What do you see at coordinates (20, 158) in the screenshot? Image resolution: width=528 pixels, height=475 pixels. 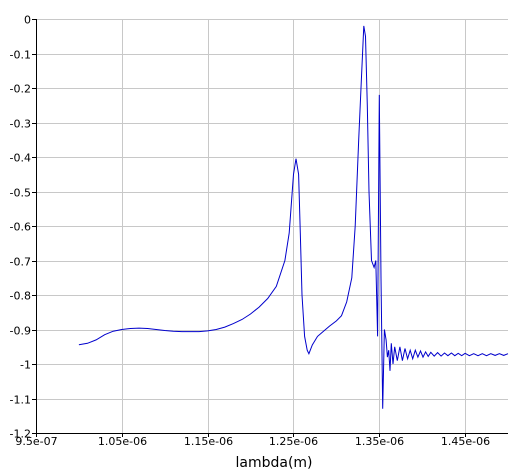 I see `y-tick-label: -0.4` at bounding box center [20, 158].